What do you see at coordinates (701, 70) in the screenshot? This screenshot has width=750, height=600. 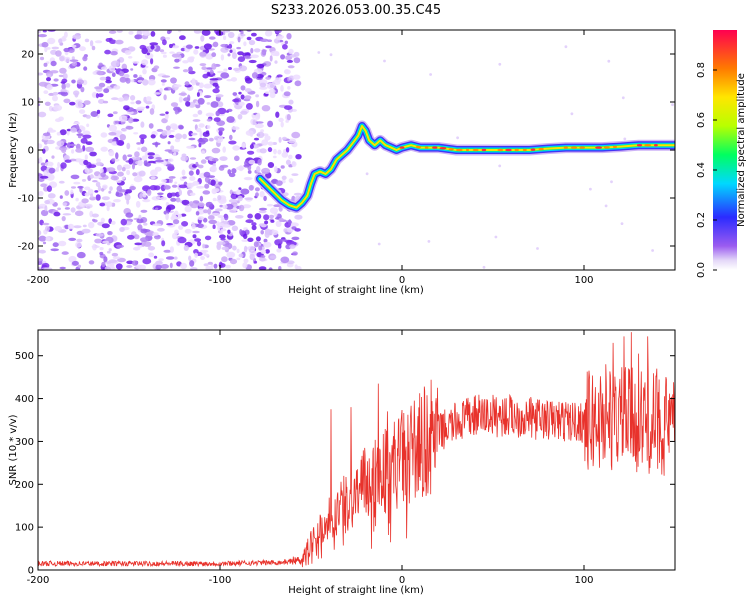 I see `colorbar-tick-label: 0.8` at bounding box center [701, 70].